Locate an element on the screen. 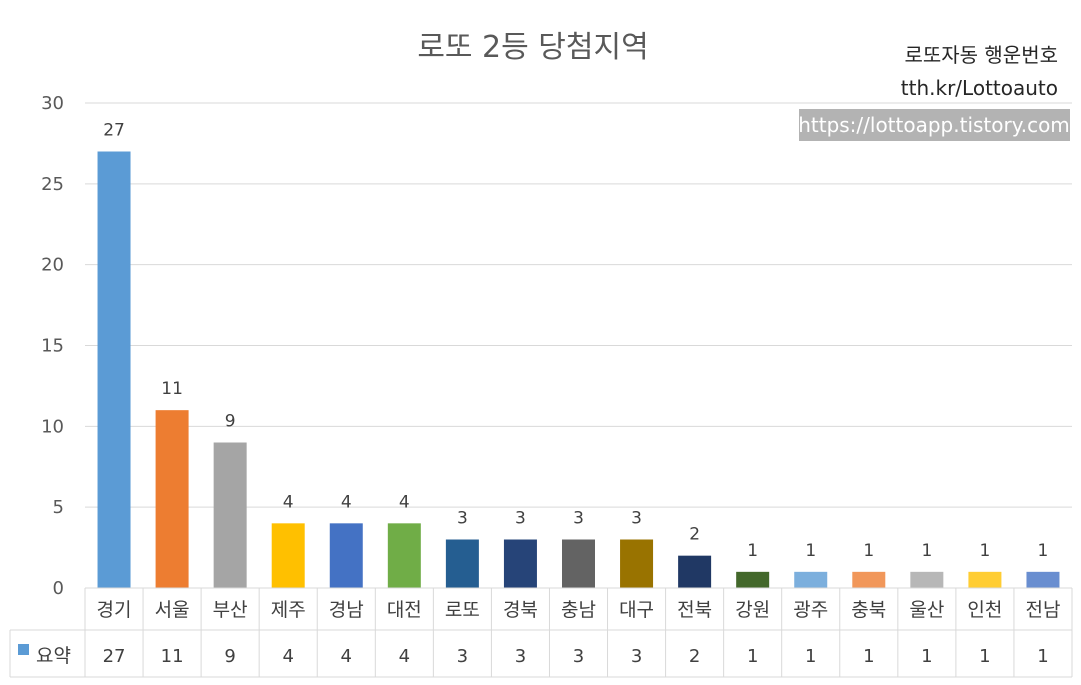 Image resolution: width=1081 pixels, height=685 pixels. data-label: 11 is located at coordinates (172, 389).